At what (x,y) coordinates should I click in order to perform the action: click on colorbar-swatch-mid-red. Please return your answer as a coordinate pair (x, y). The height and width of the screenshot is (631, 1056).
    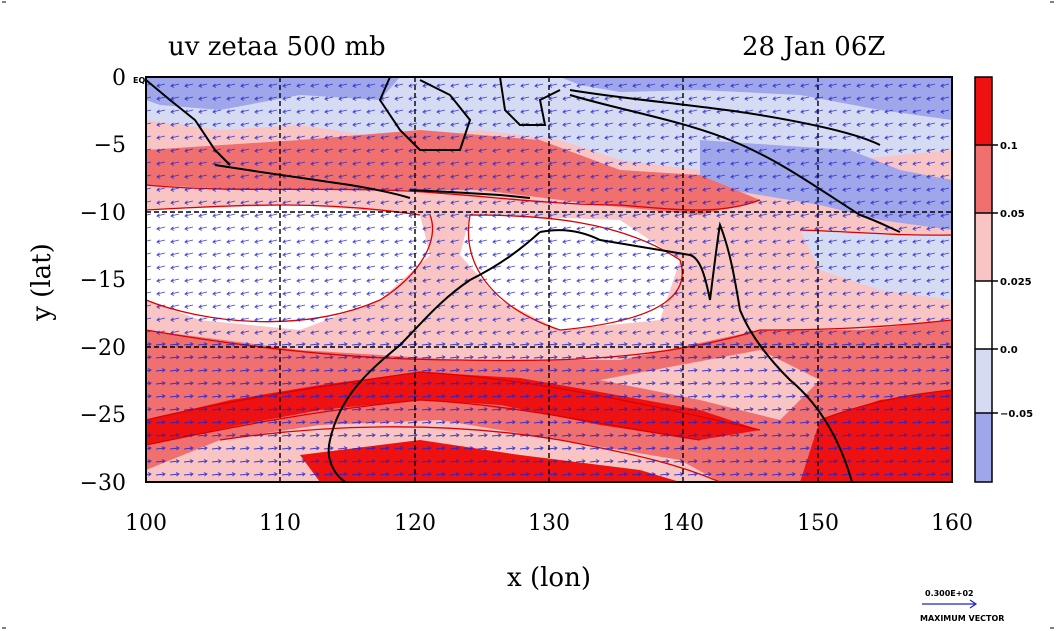
    Looking at the image, I should click on (983, 179).